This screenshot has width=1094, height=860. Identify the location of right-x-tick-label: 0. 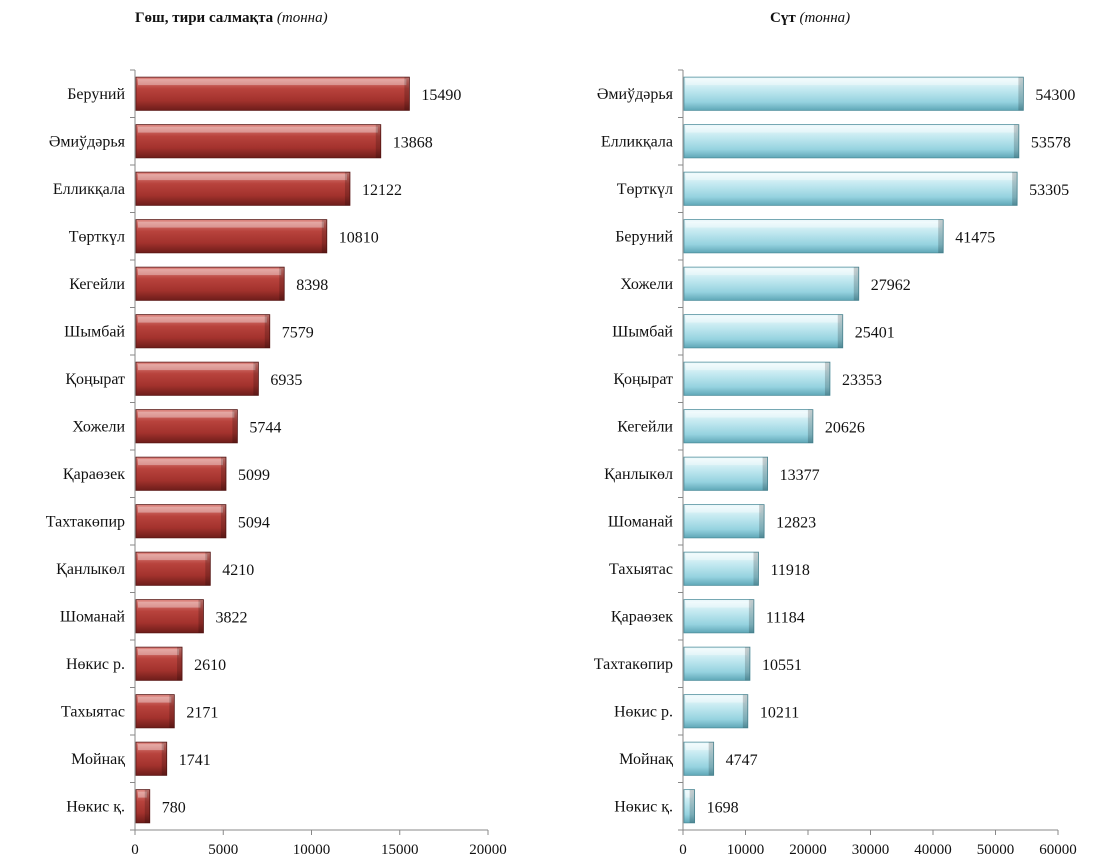
(683, 850).